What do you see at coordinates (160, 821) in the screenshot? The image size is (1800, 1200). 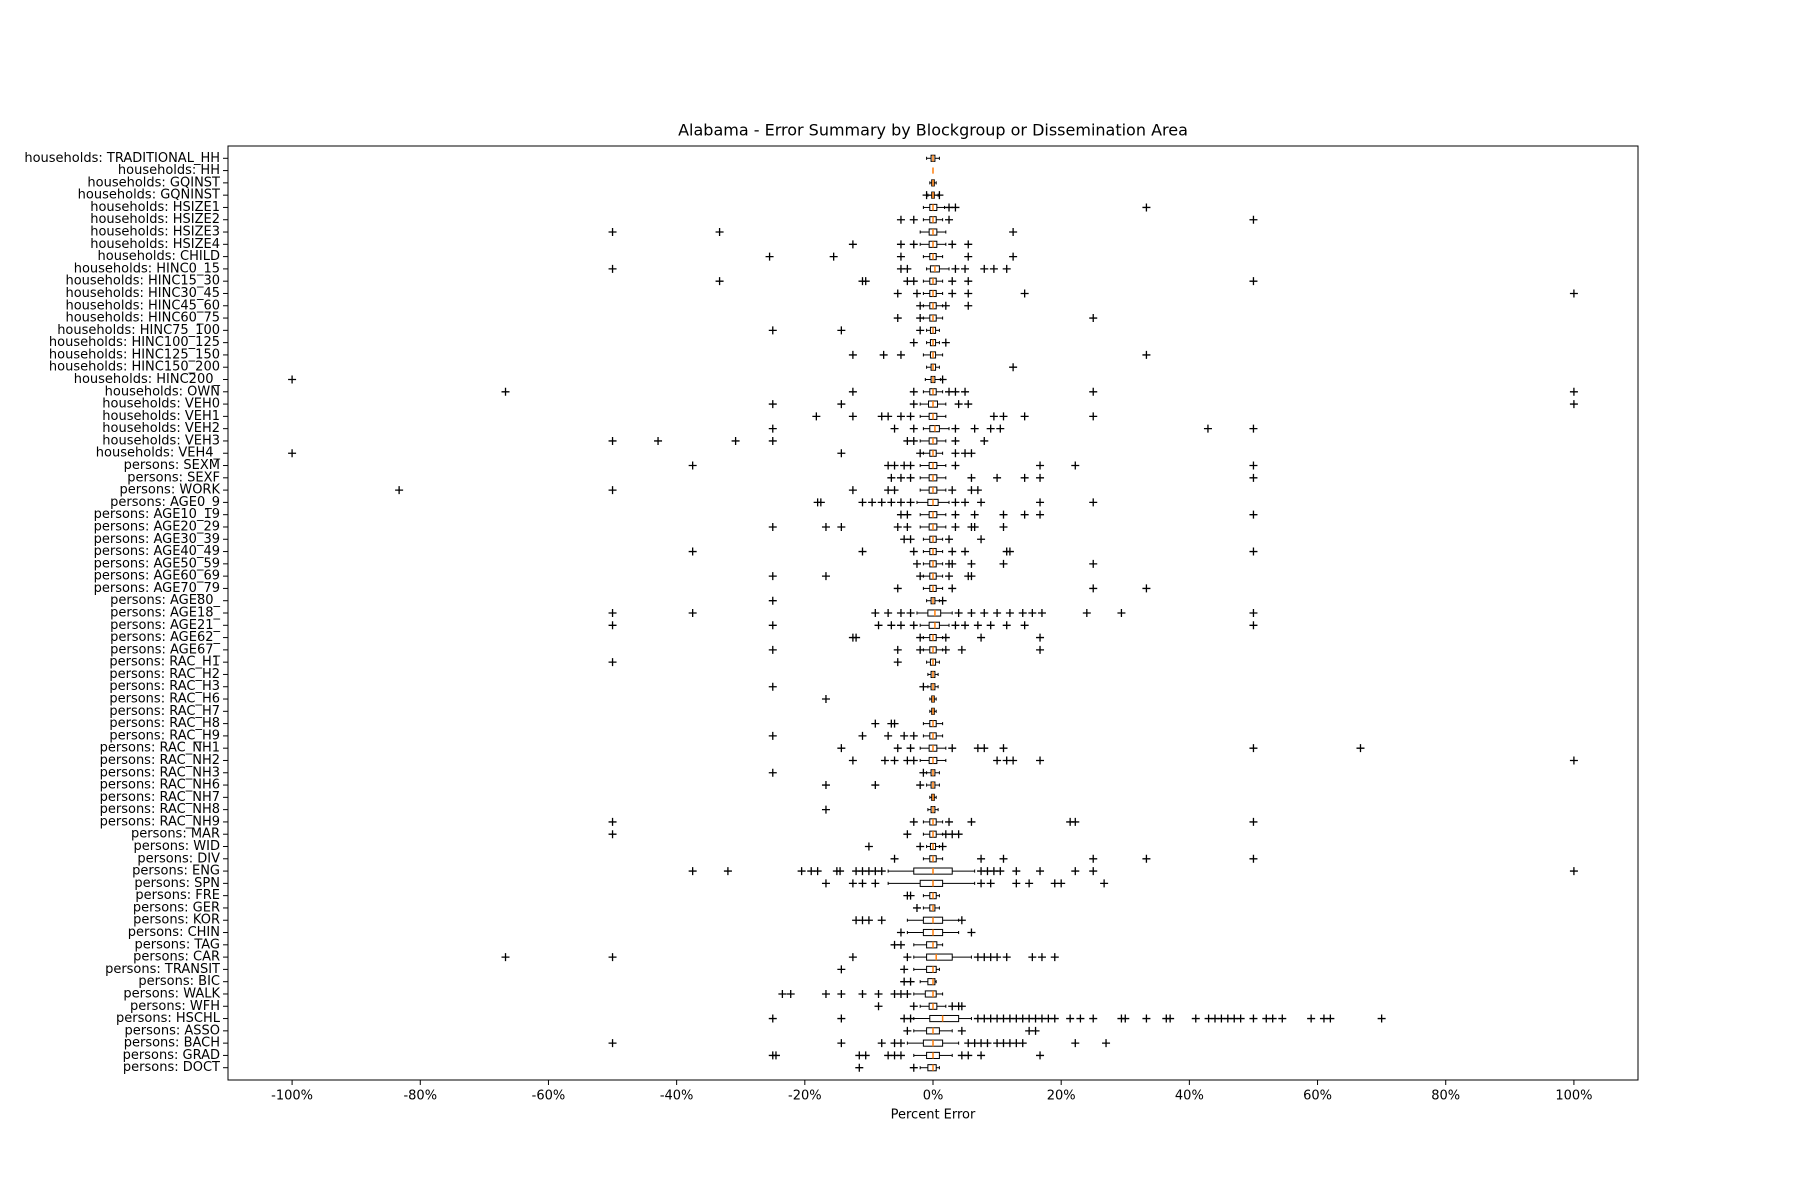 I see `y-tick-label: persons: RAC_NH9` at bounding box center [160, 821].